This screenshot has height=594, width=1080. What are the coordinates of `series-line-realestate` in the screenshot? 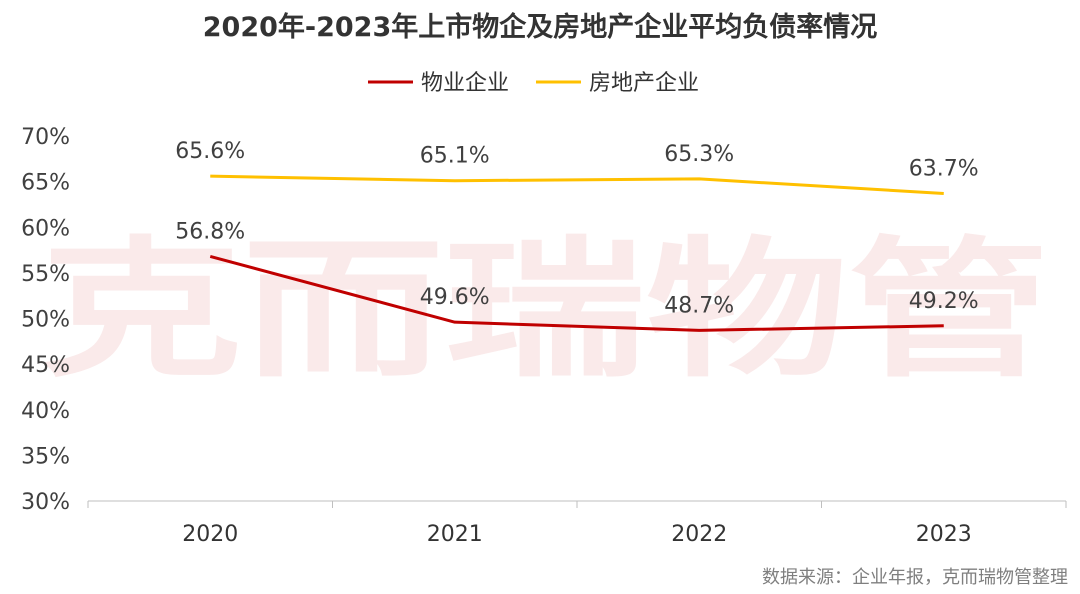 It's located at (577, 184).